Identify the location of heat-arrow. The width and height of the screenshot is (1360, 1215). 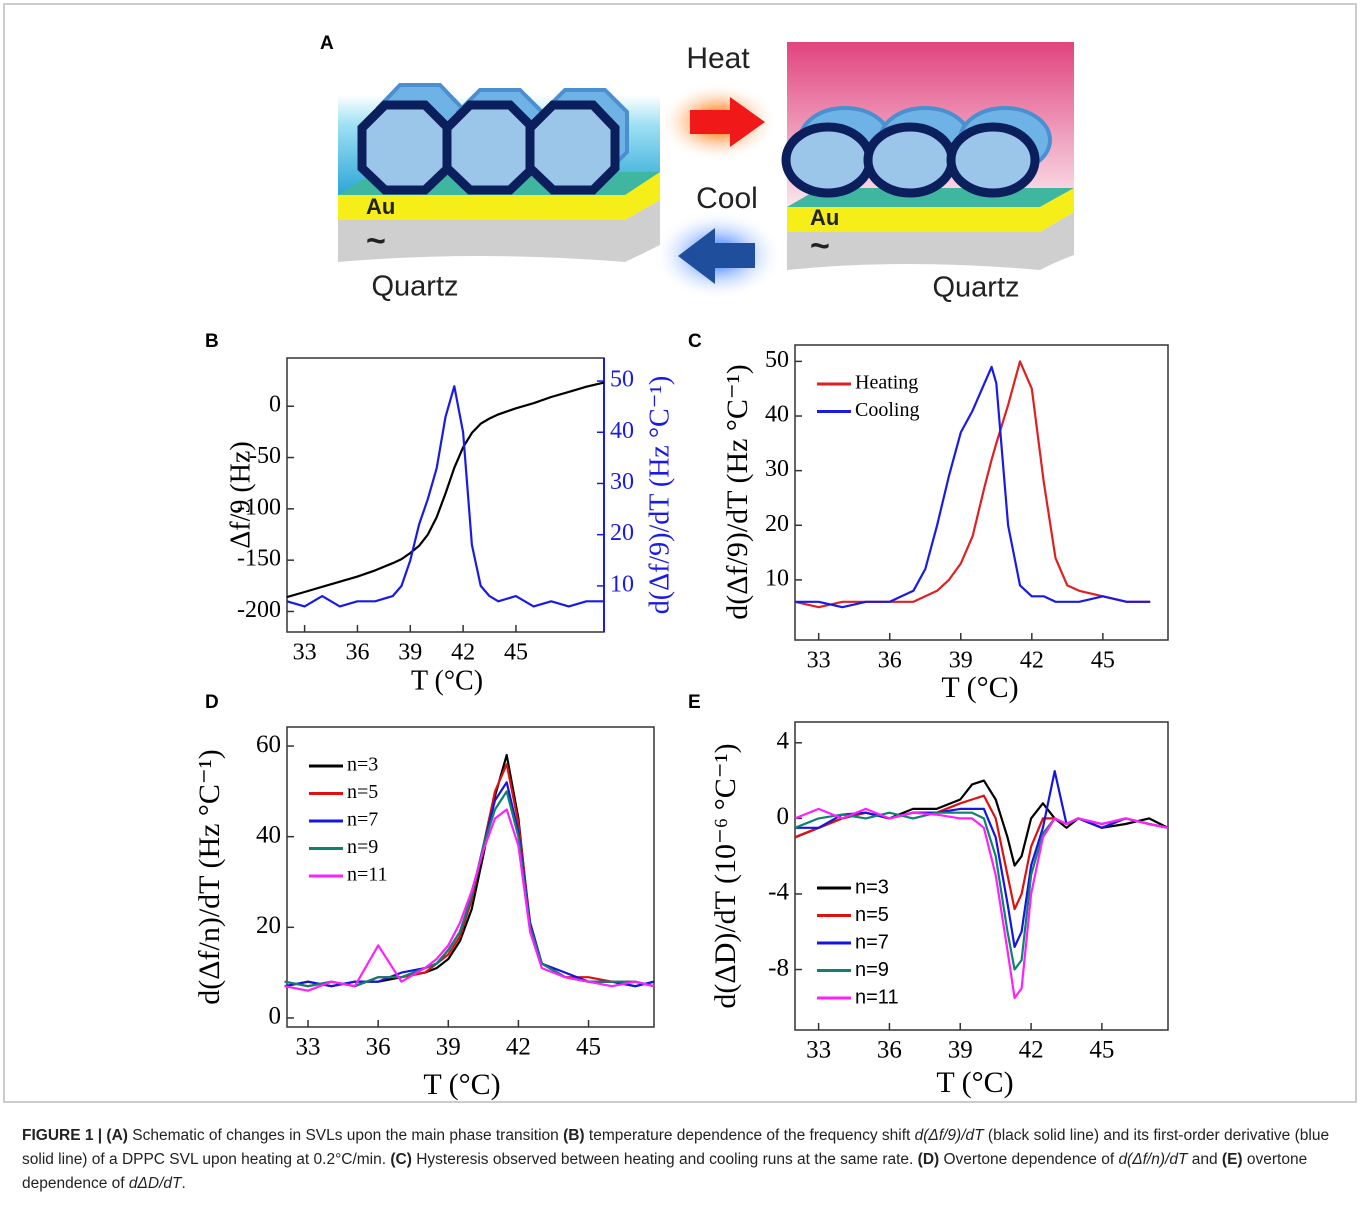
(727, 122).